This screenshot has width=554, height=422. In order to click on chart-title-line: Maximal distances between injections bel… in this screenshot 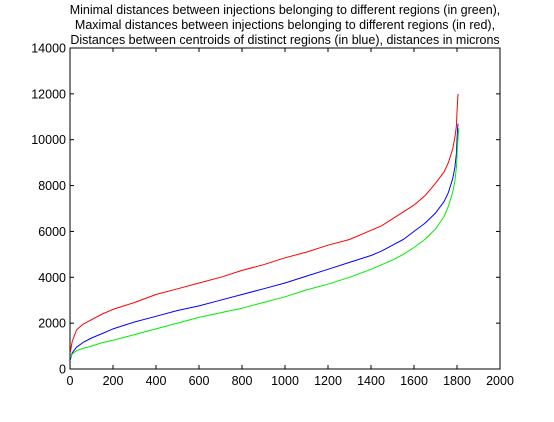, I will do `click(285, 25)`.